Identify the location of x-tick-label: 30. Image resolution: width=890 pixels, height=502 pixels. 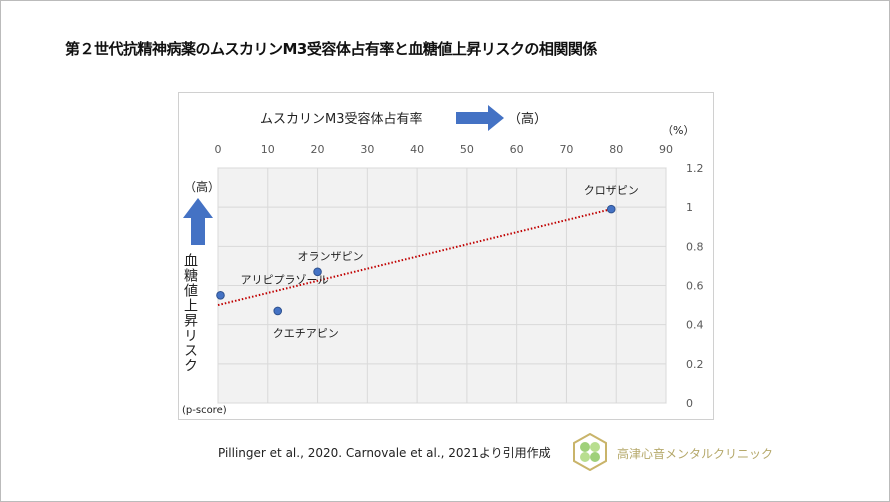
(367, 149).